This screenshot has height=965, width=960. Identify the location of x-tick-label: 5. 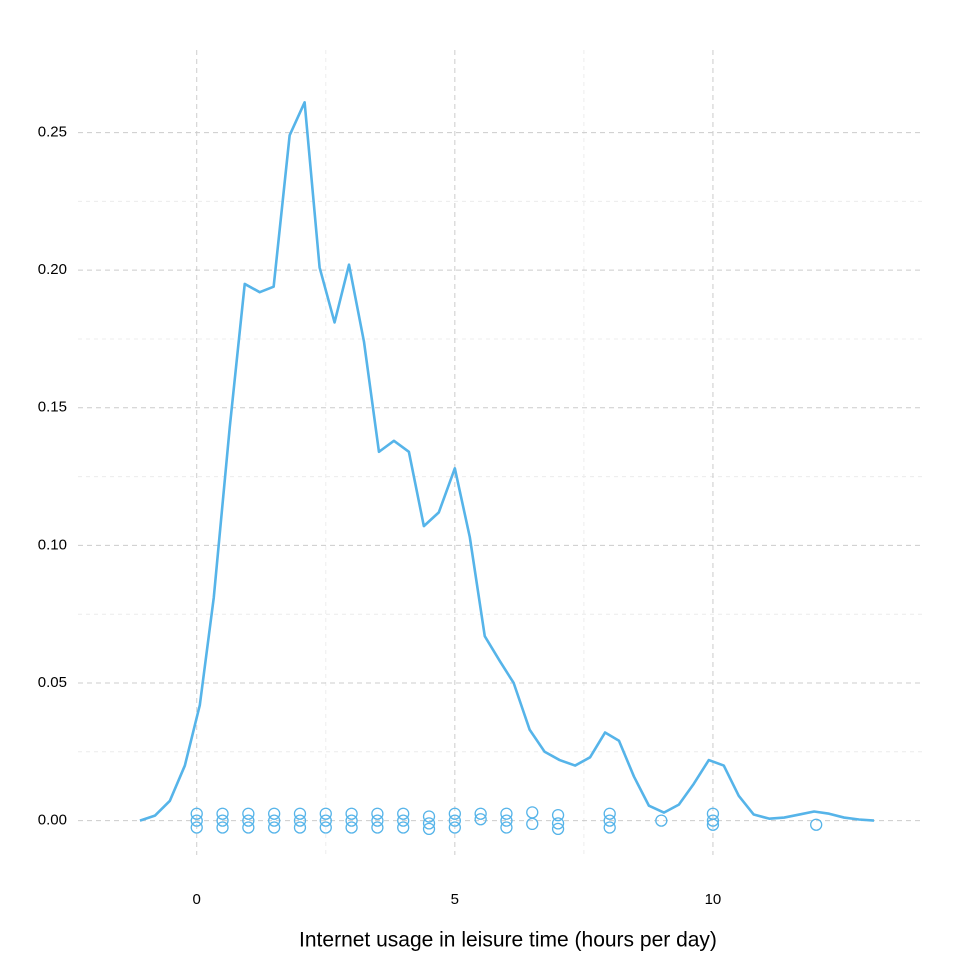
(455, 899).